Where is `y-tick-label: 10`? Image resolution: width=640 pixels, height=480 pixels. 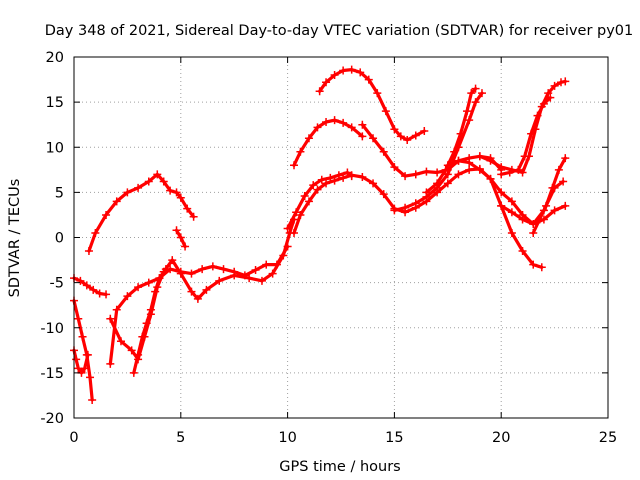
y-tick-label: 10 is located at coordinates (55, 148).